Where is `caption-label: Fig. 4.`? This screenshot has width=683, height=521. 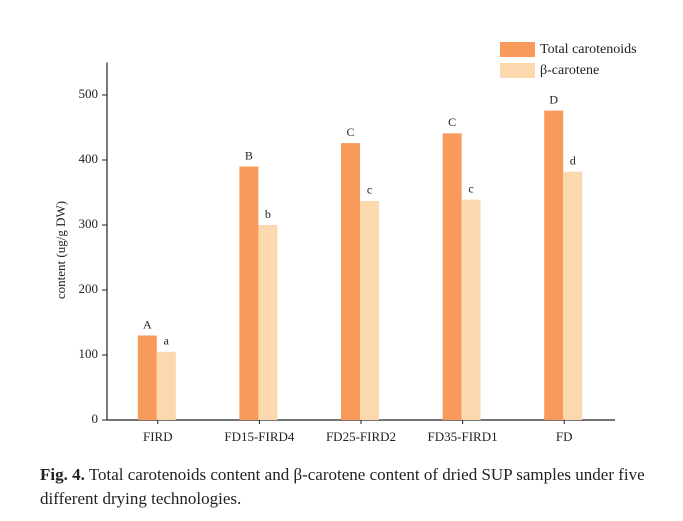 caption-label: Fig. 4. is located at coordinates (62, 474).